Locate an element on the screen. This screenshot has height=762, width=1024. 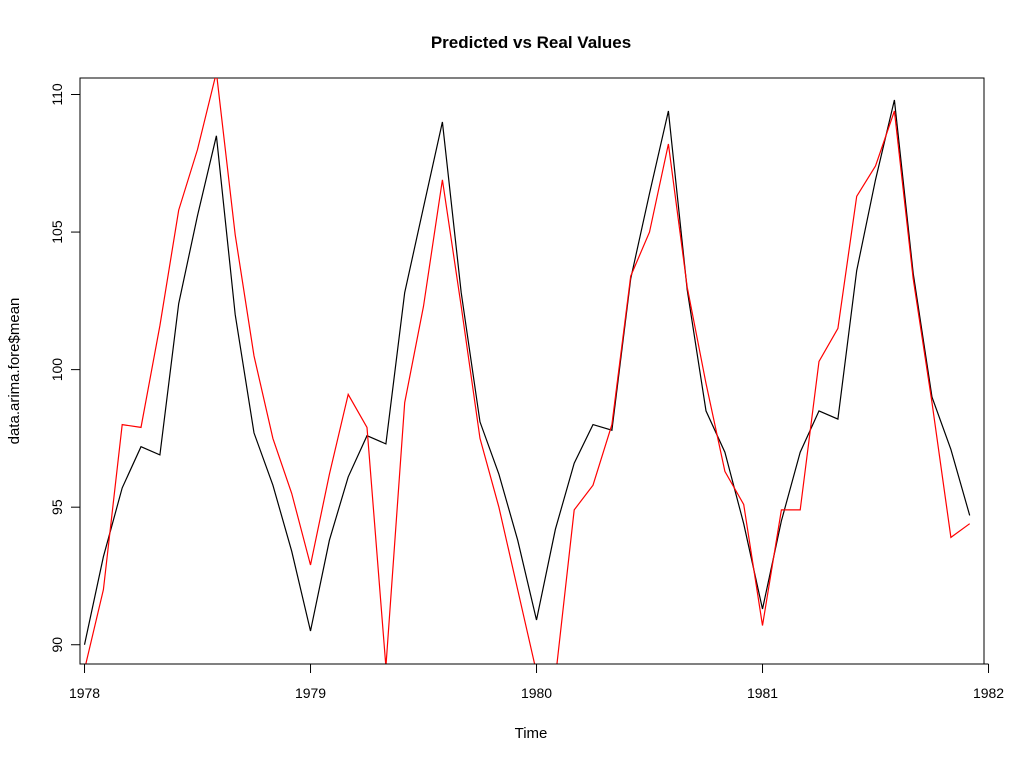
y-axis: 90 95 100 105 110 is located at coordinates (65, 368).